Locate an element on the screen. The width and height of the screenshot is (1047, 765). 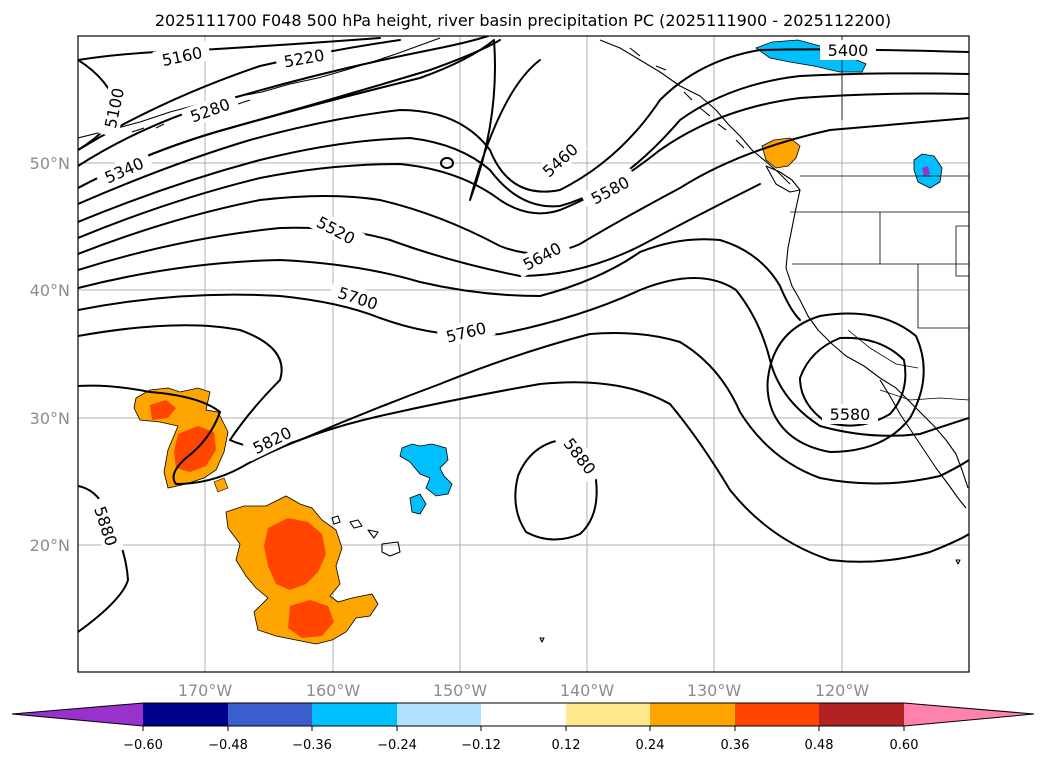
colorbar-tick-label: 0.12 is located at coordinates (566, 745).